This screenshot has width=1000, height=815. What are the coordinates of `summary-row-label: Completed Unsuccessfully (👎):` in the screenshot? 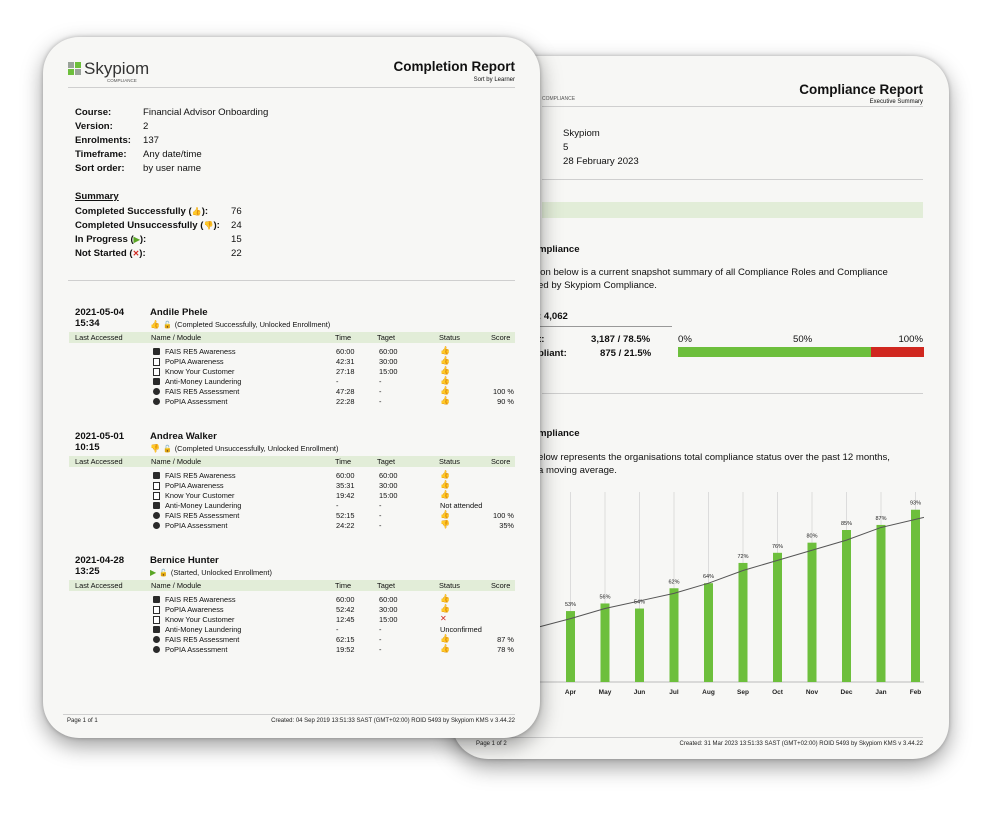 It's located at (147, 225).